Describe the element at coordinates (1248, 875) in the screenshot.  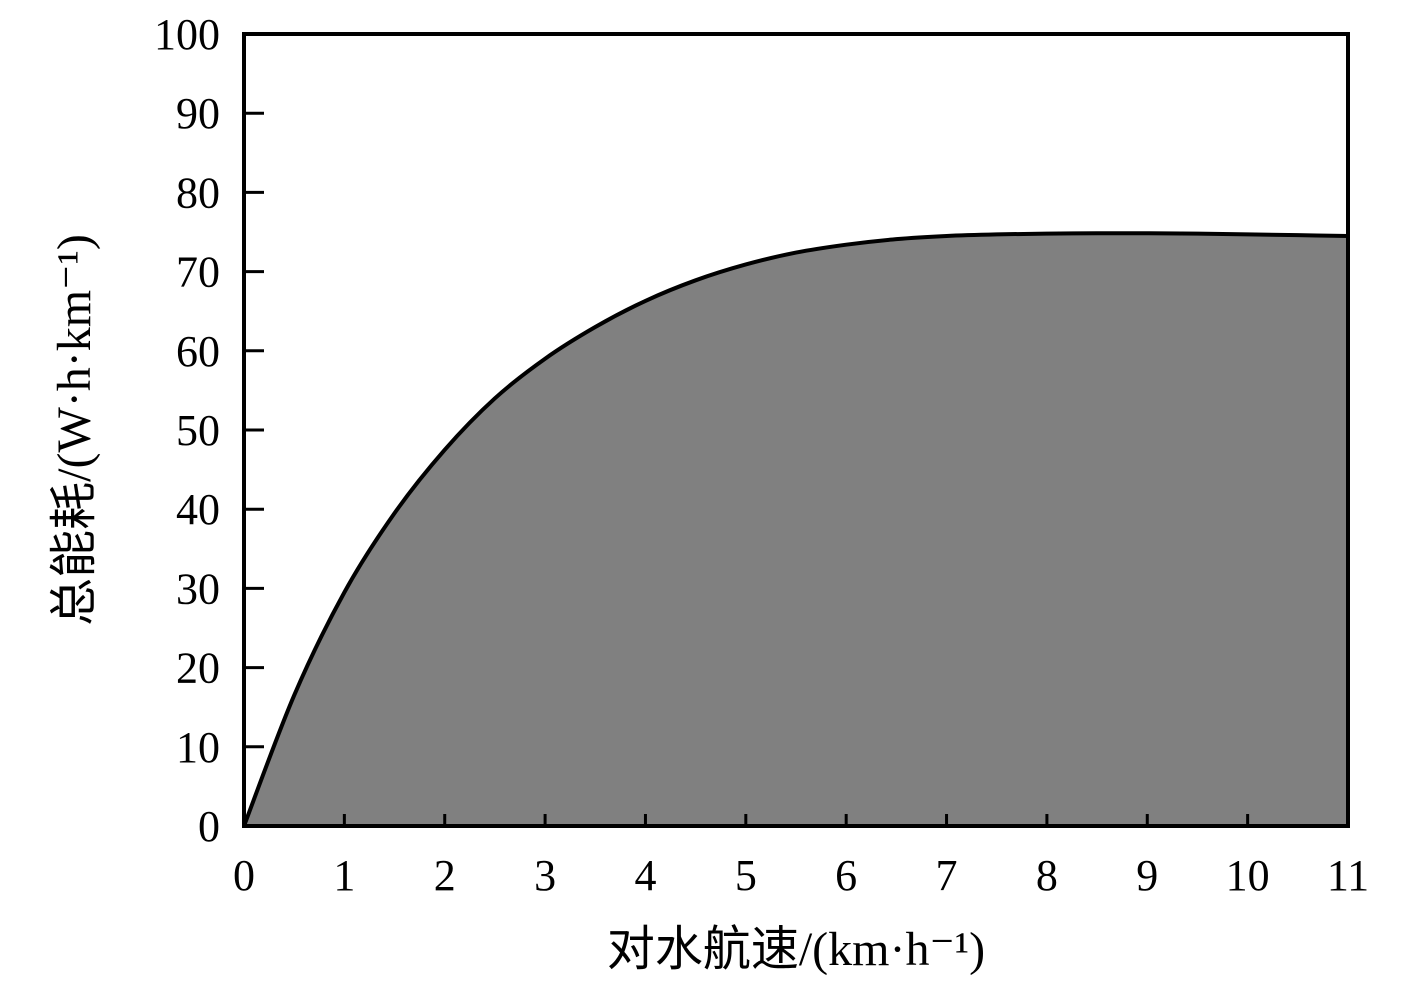
I see `x-tick-label: 10` at that location.